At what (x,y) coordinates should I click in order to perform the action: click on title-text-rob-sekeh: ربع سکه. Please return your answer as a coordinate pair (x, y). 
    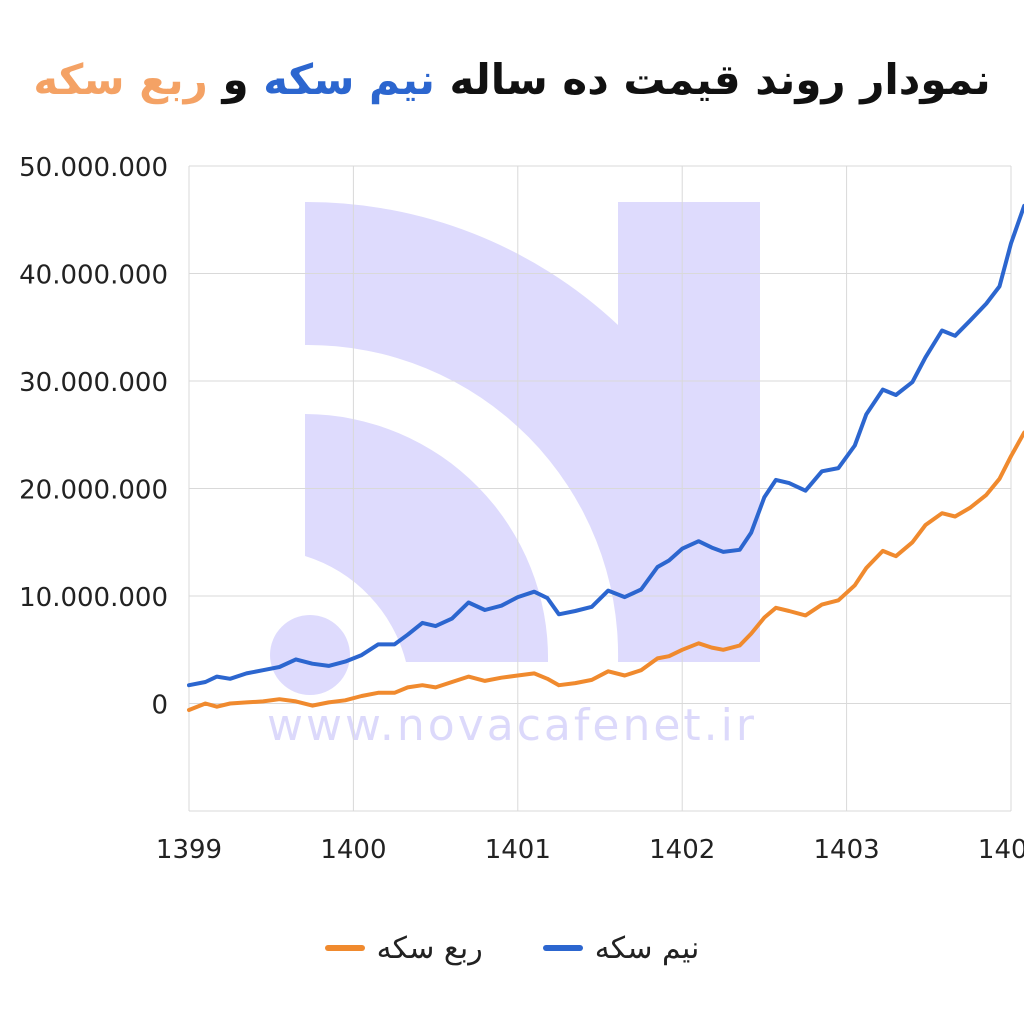
    Looking at the image, I should click on (120, 79).